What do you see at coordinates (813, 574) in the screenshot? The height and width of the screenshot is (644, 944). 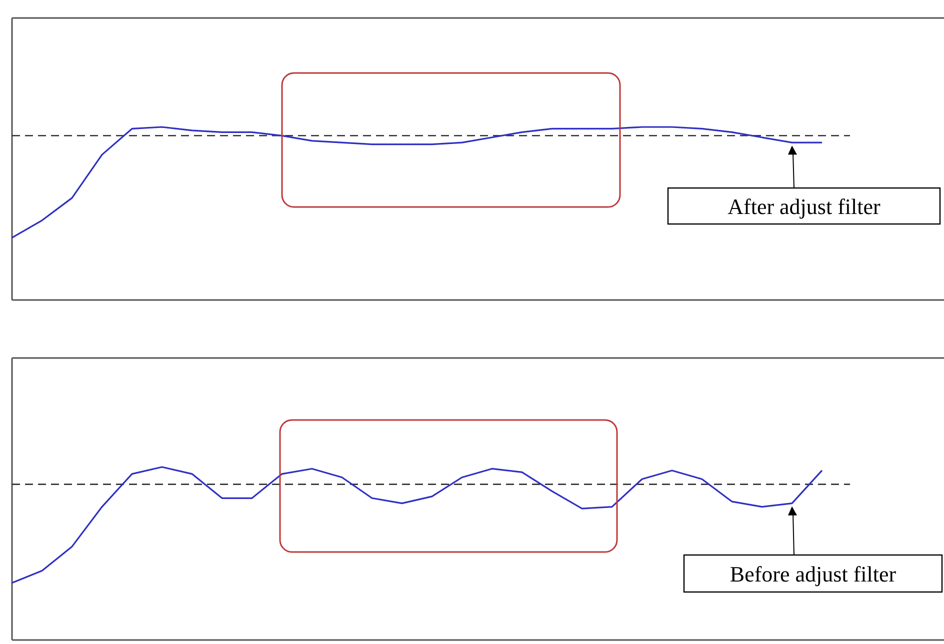 I see `annotation: Before adjust filter` at bounding box center [813, 574].